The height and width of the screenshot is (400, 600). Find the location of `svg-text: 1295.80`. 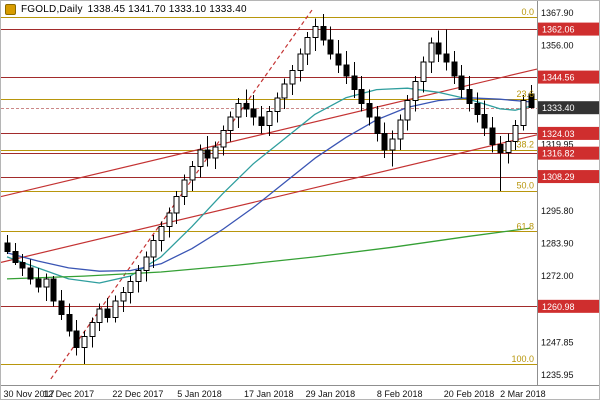

svg-text: 1295.80 is located at coordinates (557, 211).